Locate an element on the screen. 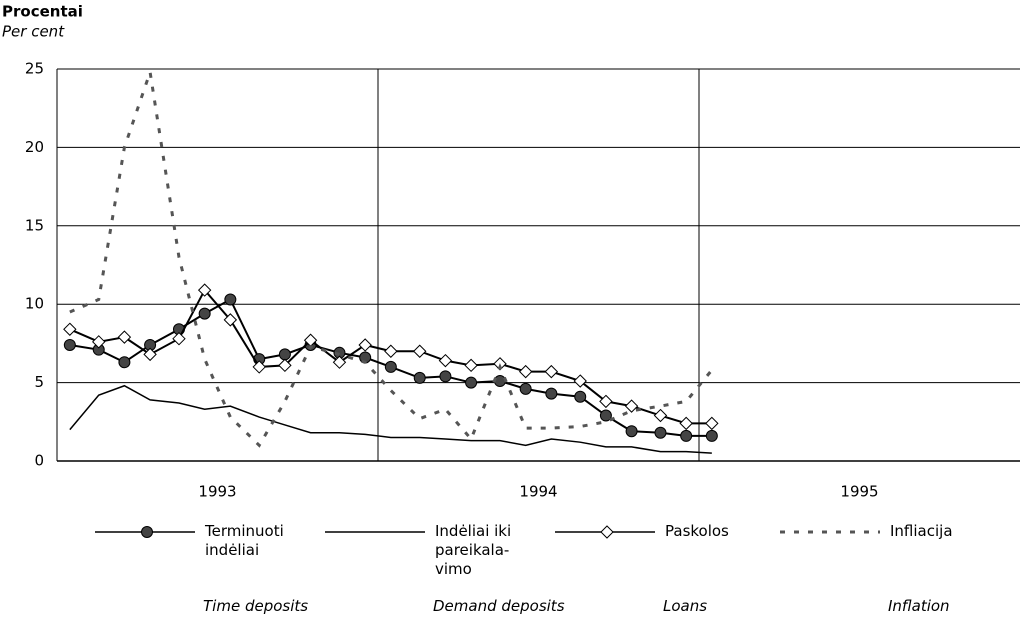  x-tick-label: 1993 is located at coordinates (217, 492).